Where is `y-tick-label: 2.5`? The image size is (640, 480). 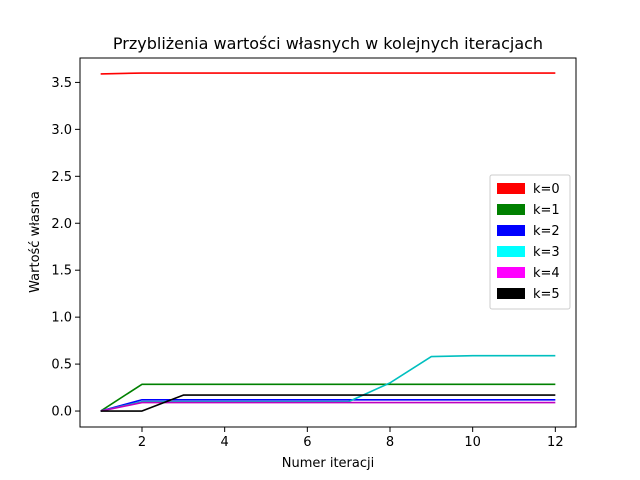
y-tick-label: 2.5 is located at coordinates (61, 177).